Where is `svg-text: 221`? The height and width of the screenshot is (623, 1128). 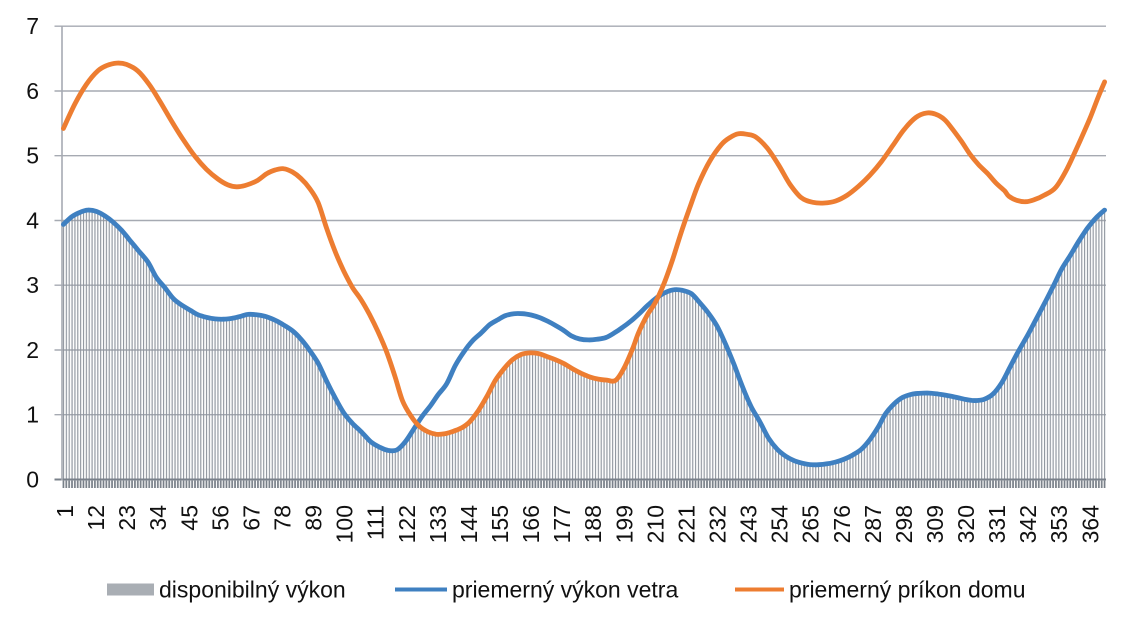
svg-text: 221 is located at coordinates (686, 524).